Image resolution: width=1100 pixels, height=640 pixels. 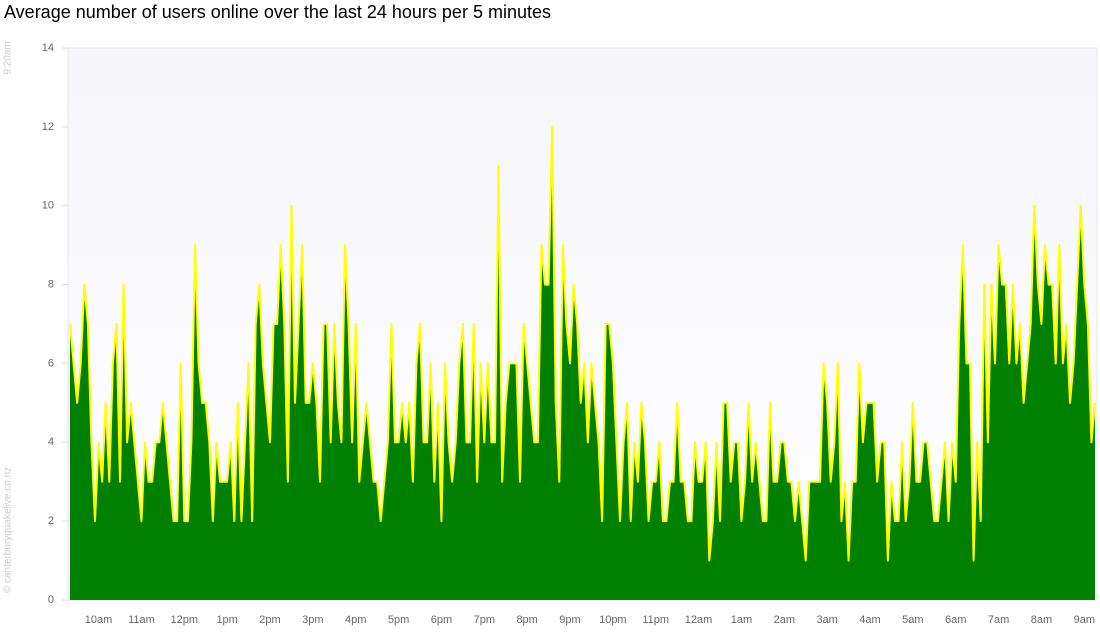 What do you see at coordinates (526, 620) in the screenshot?
I see `x-tick-label: 8pm` at bounding box center [526, 620].